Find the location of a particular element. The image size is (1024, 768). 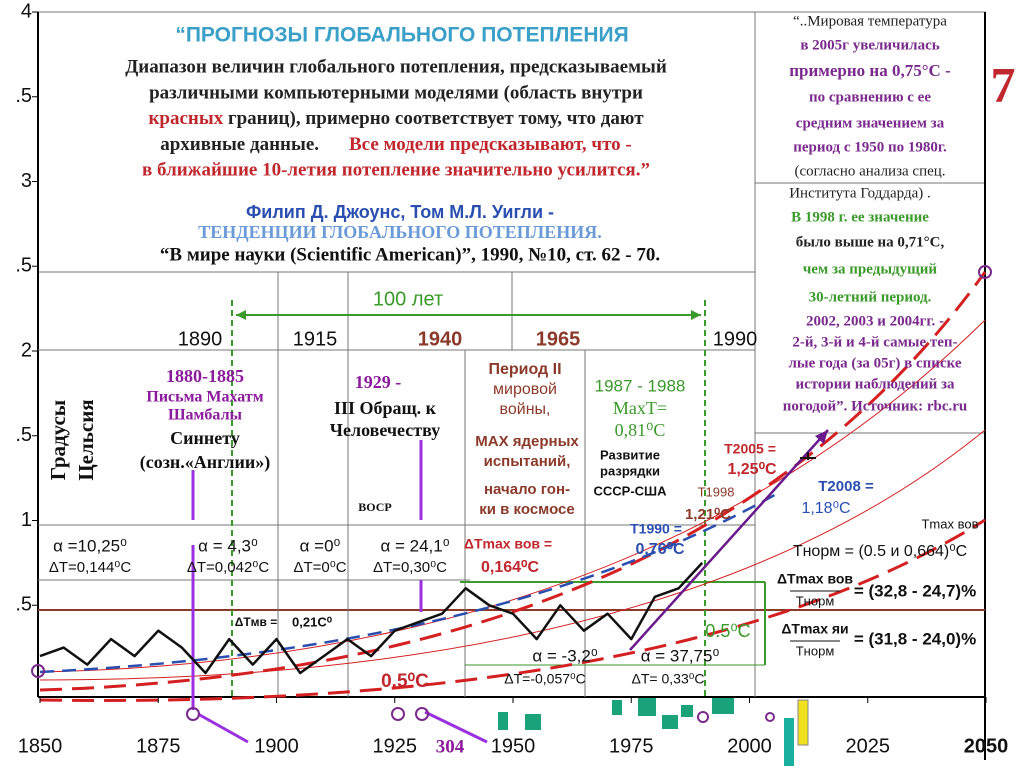

annotation: начало гон- is located at coordinates (527, 489).